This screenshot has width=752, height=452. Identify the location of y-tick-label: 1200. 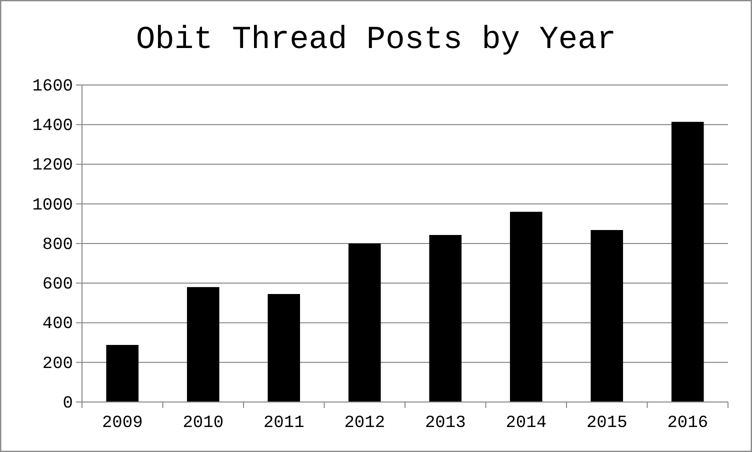
(52, 166).